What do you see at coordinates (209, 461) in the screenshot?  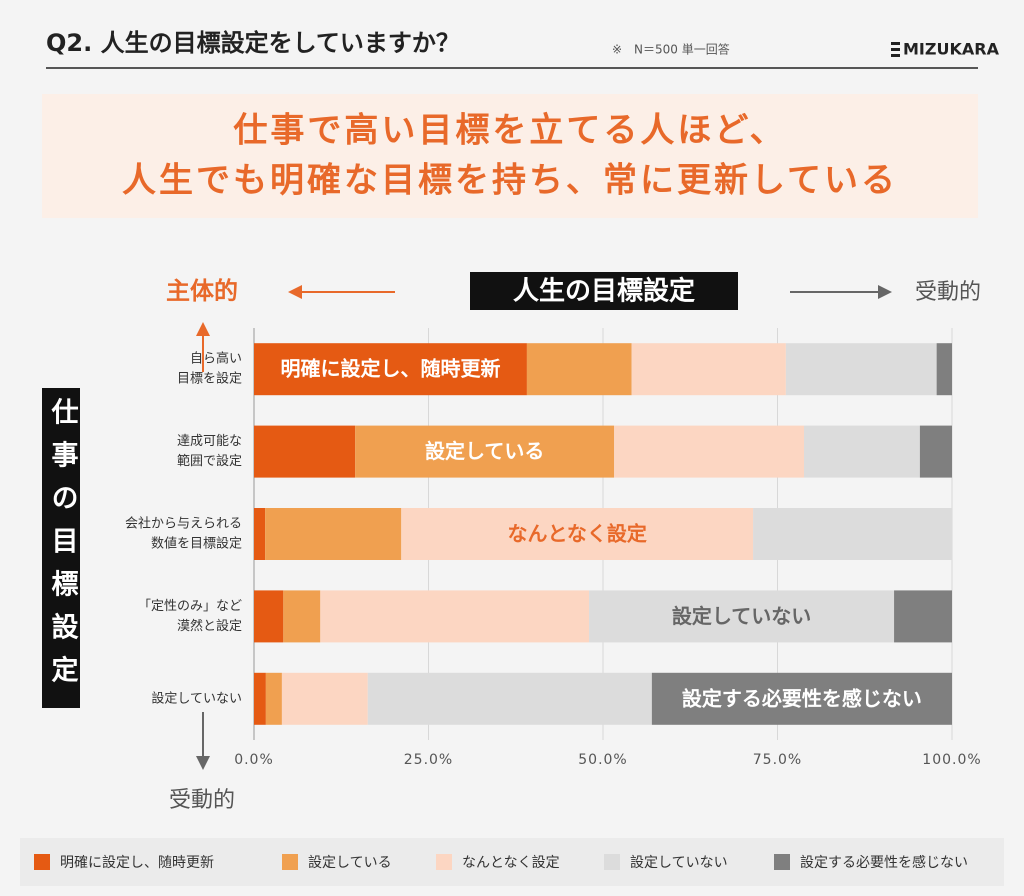 I see `y-tick-label: 範囲で設定` at bounding box center [209, 461].